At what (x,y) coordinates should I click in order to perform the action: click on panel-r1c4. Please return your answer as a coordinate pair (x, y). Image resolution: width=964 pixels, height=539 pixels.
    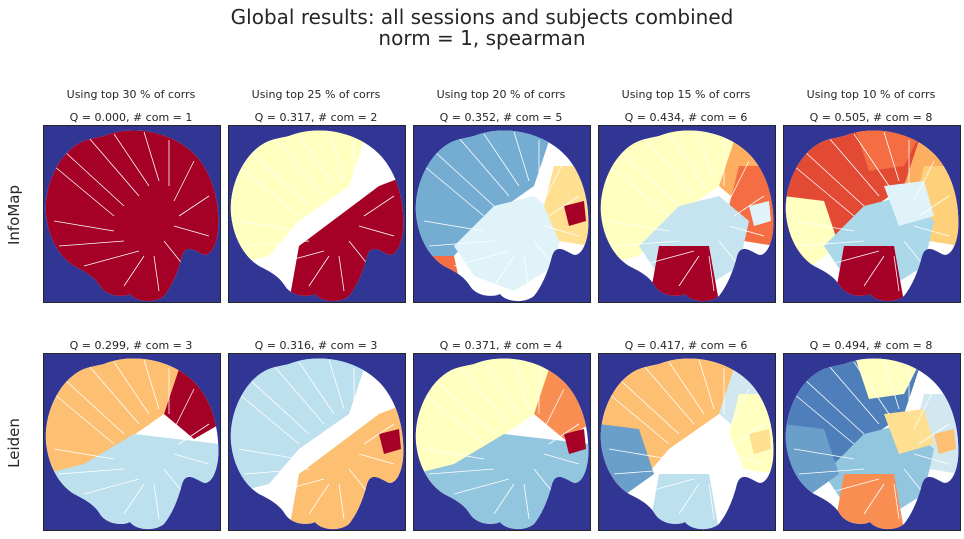
    Looking at the image, I should click on (687, 214).